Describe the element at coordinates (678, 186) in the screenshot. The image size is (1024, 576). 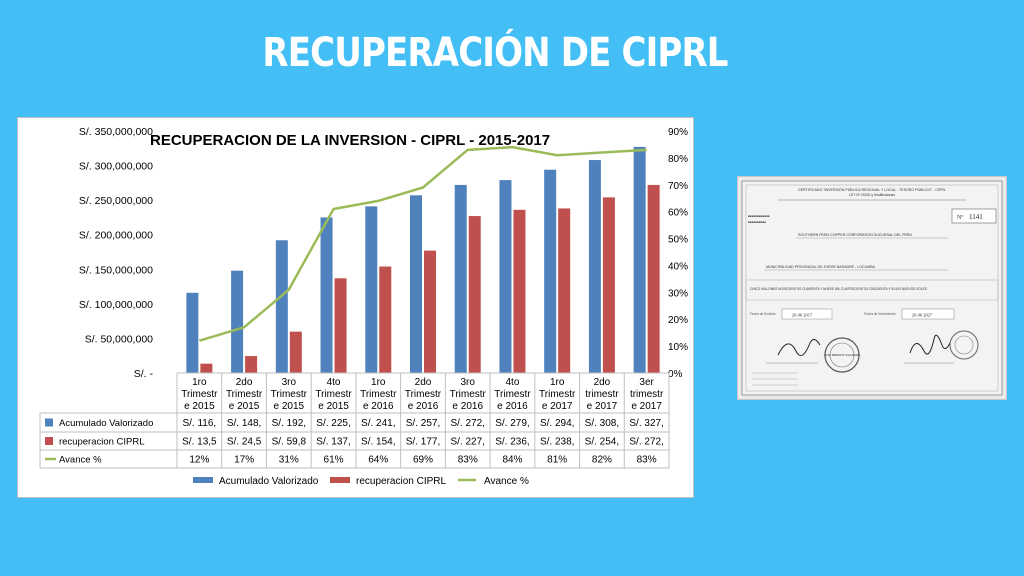
I see `y-right-tick-label: 70%` at that location.